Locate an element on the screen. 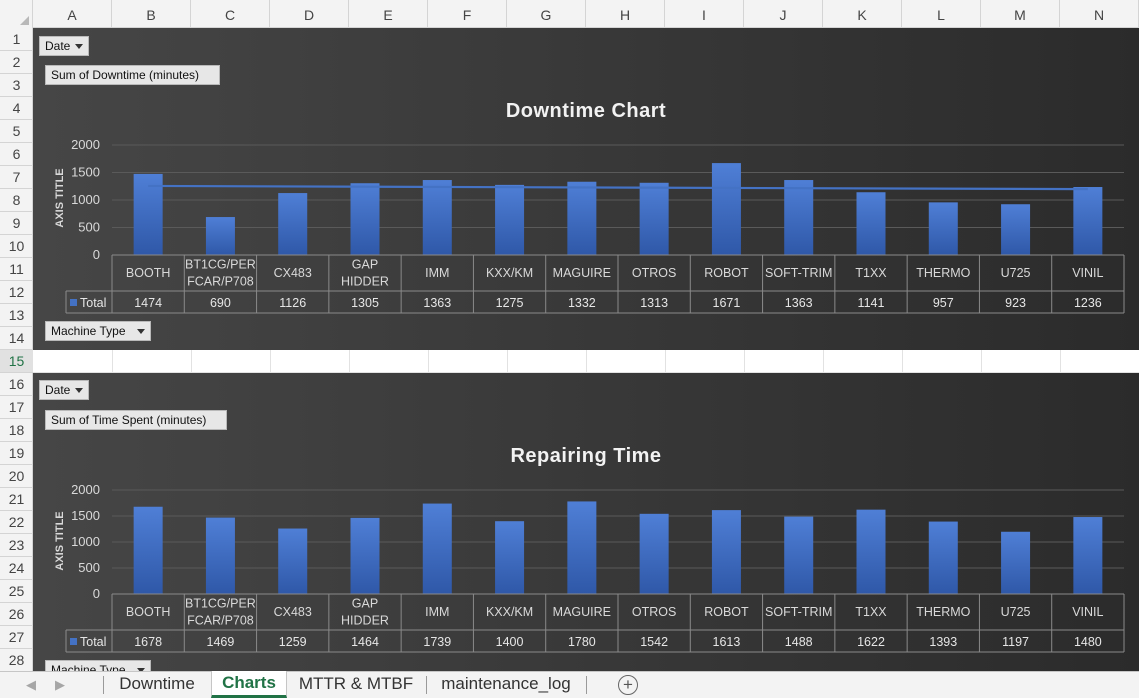  gridline is located at coordinates (586, 372).